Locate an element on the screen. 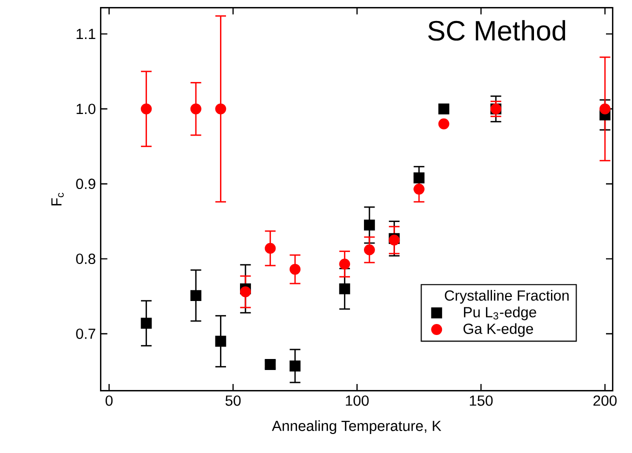  y-tick-label: 0.9 is located at coordinates (86, 184).